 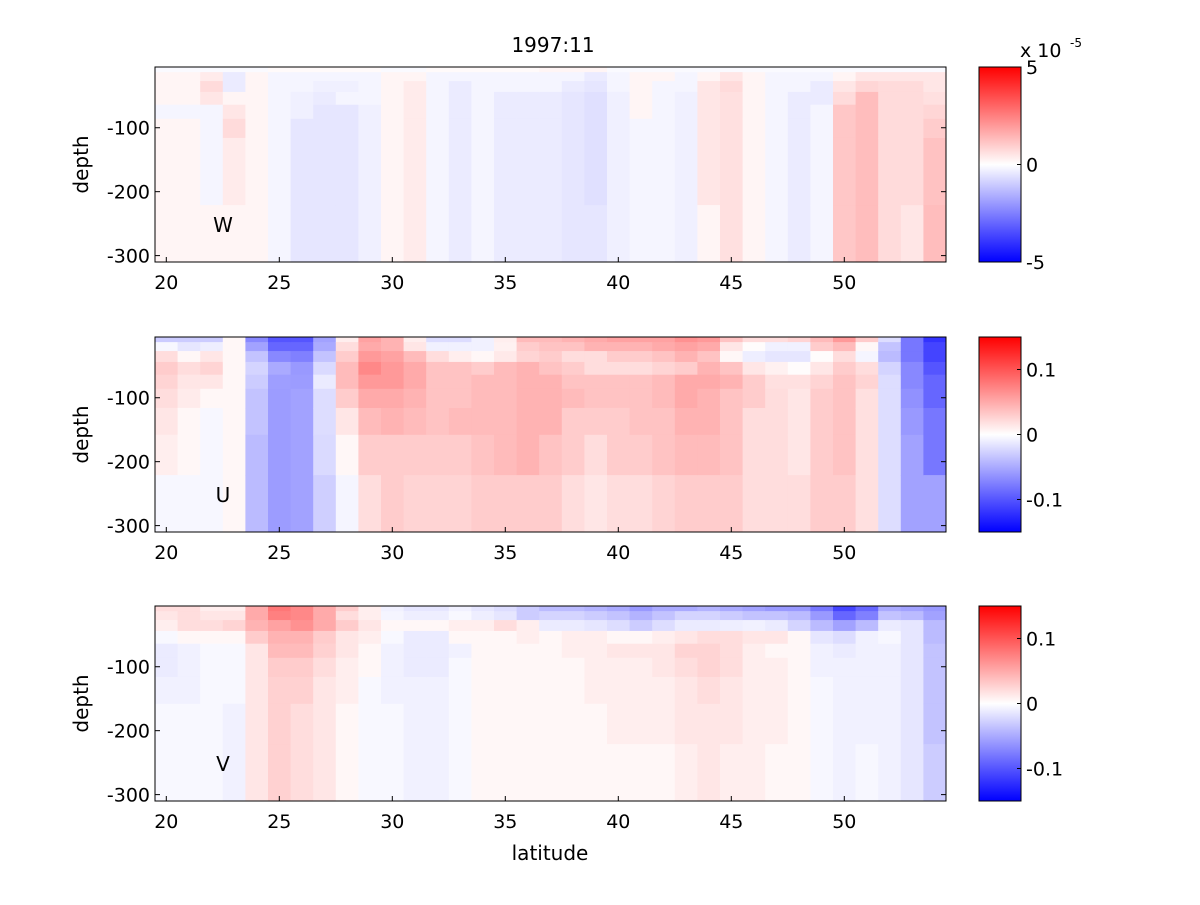 I want to click on x-tick-label: 50, so click(x=844, y=822).